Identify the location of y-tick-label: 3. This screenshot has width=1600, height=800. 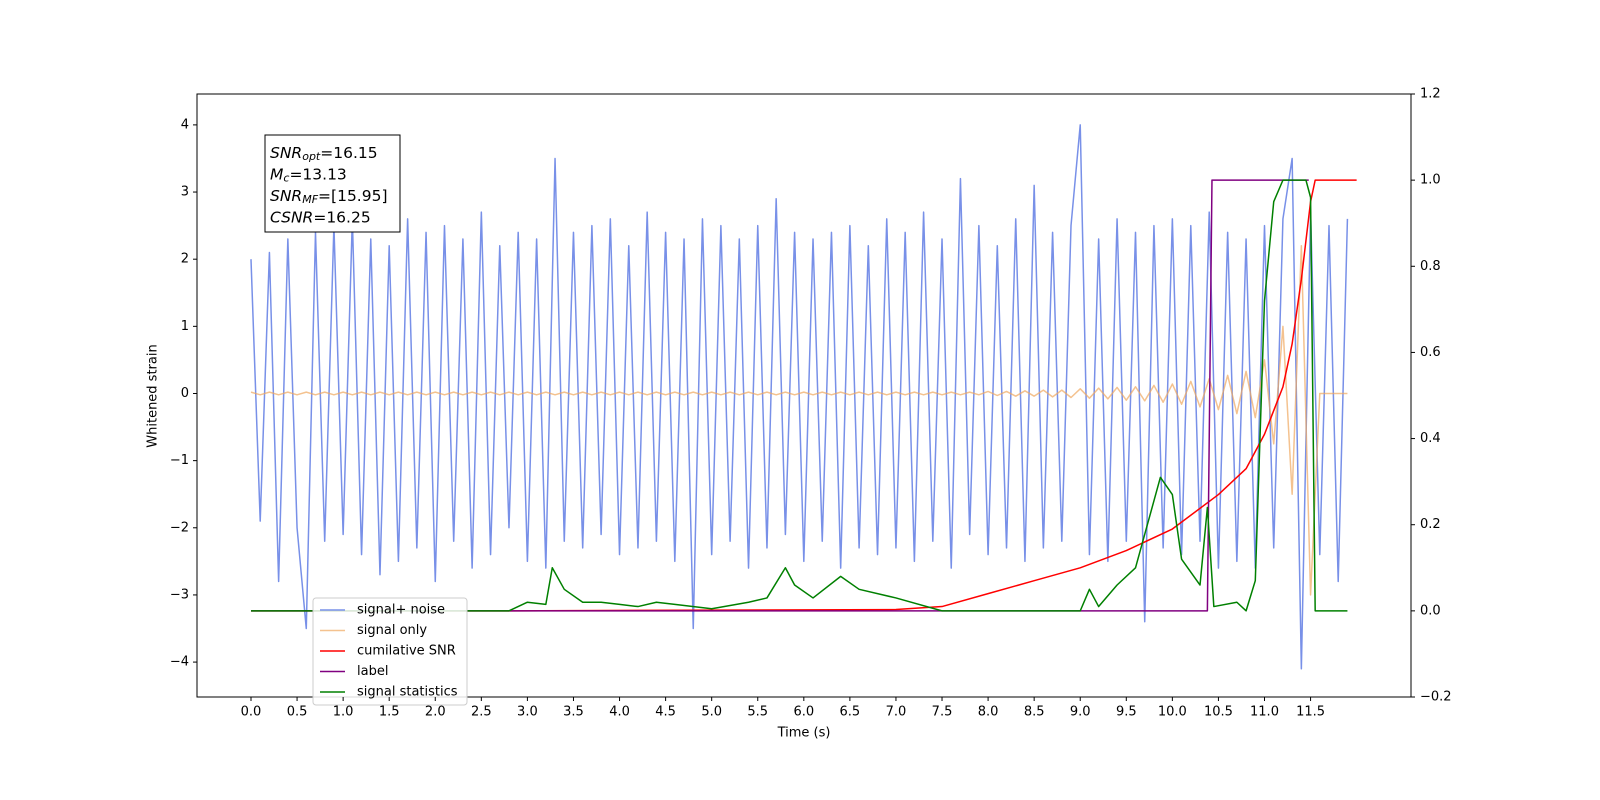
(185, 192).